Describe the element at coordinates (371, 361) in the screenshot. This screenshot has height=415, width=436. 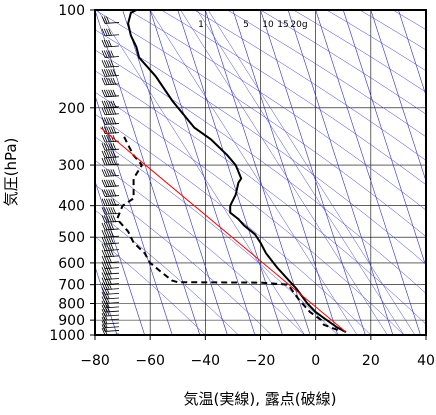
I see `x-tick-label: 20` at that location.